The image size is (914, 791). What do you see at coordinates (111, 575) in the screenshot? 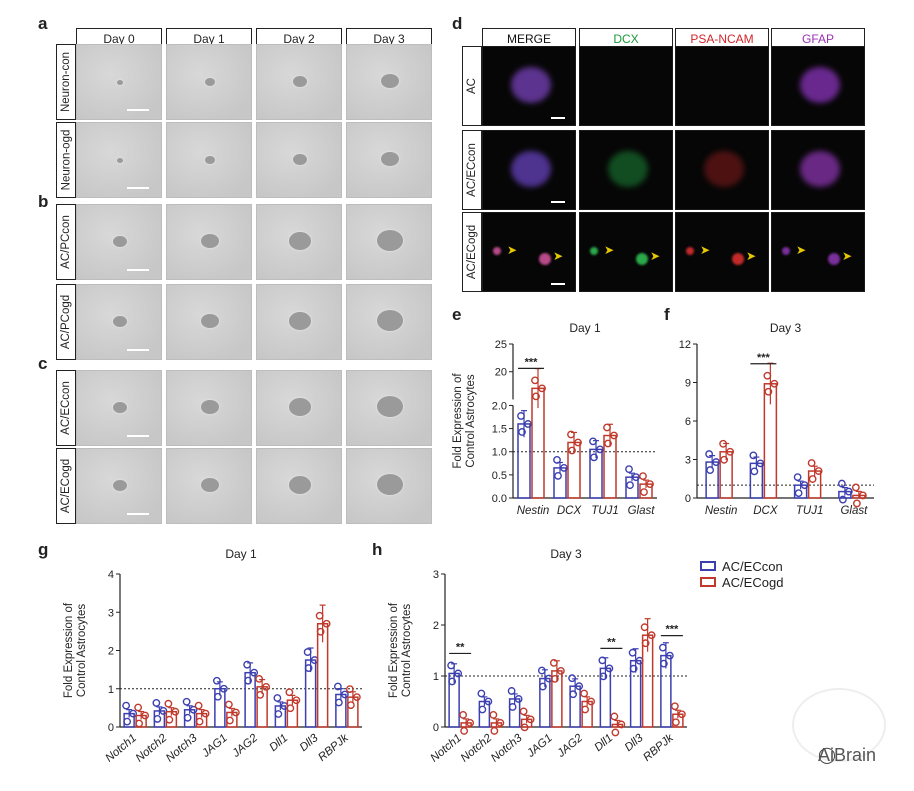
I see `y-tick-label: 4` at bounding box center [111, 575].